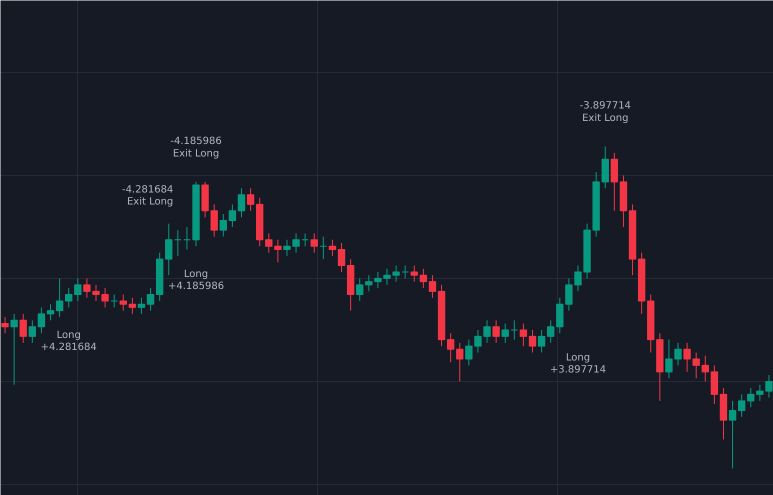 This screenshot has height=495, width=773. What do you see at coordinates (196, 148) in the screenshot?
I see `annotation: -4.185986 Exit Long` at bounding box center [196, 148].